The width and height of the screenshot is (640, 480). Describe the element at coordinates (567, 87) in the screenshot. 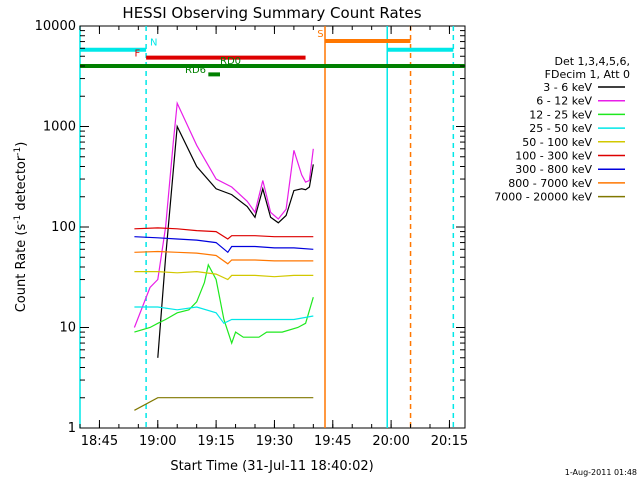

I see `legend-entry-3-6-kev: 3 - 6 keV` at that location.